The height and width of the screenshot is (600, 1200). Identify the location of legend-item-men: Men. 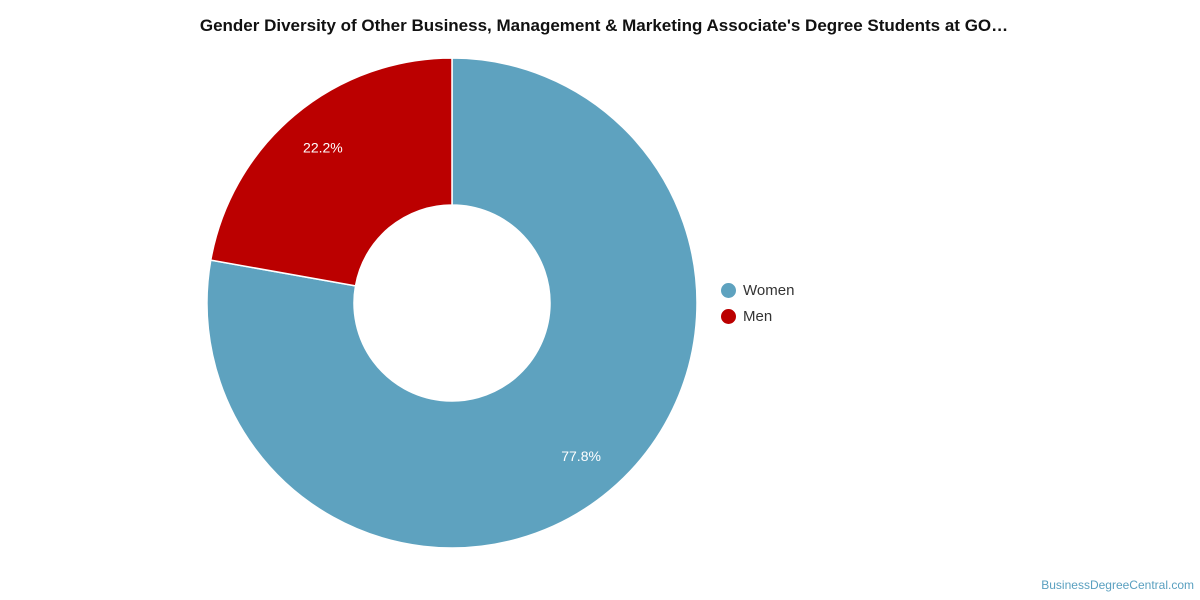
(757, 316).